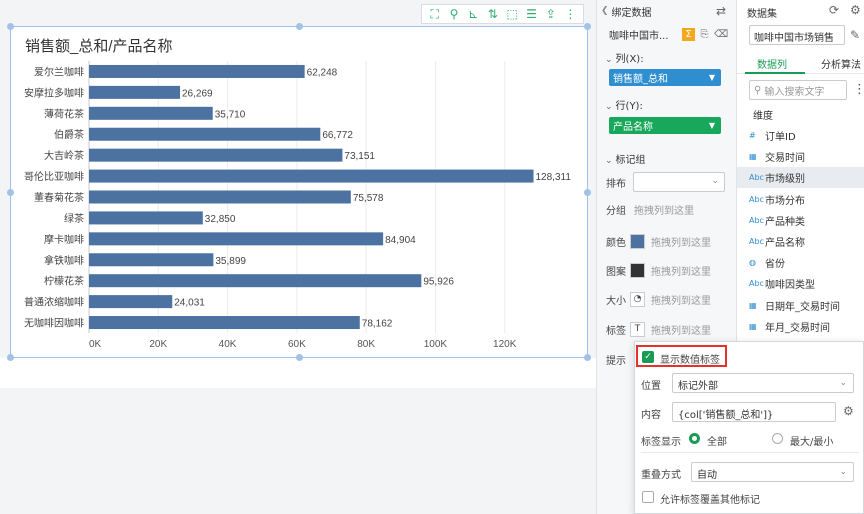  What do you see at coordinates (512, 14) in the screenshot?
I see `select-icon: ⬚` at bounding box center [512, 14].